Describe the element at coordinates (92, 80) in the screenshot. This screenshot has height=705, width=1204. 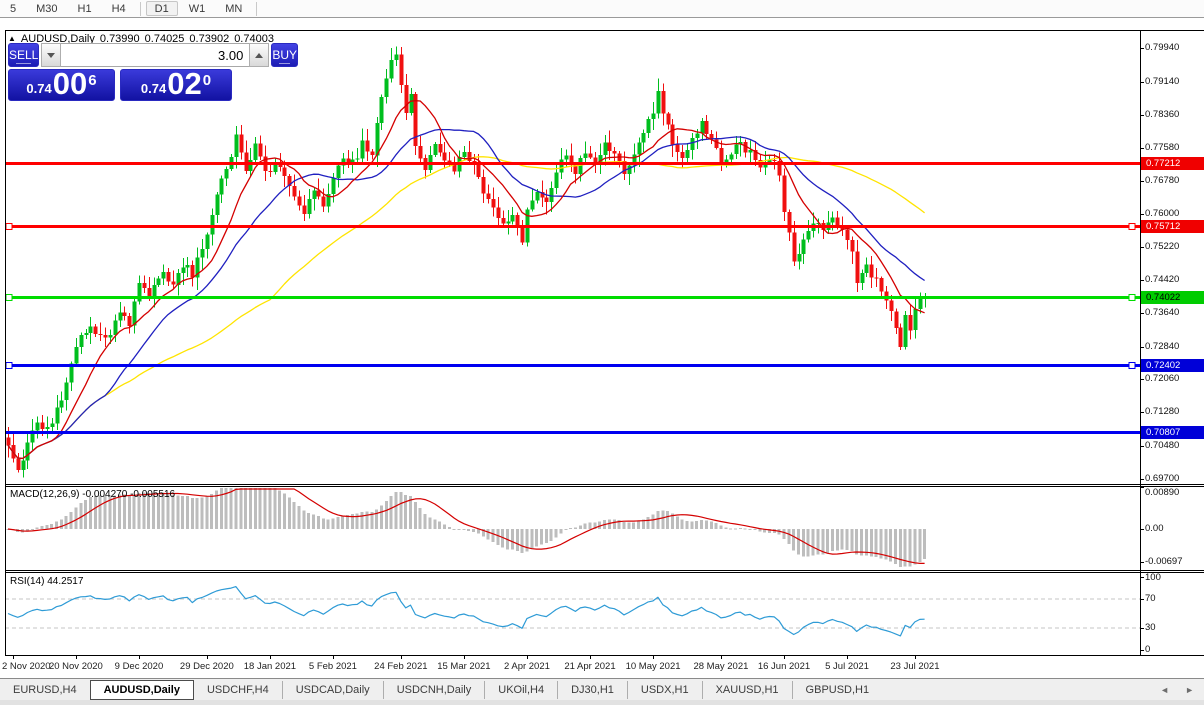
I see `sell-price-pipette: 6` at that location.